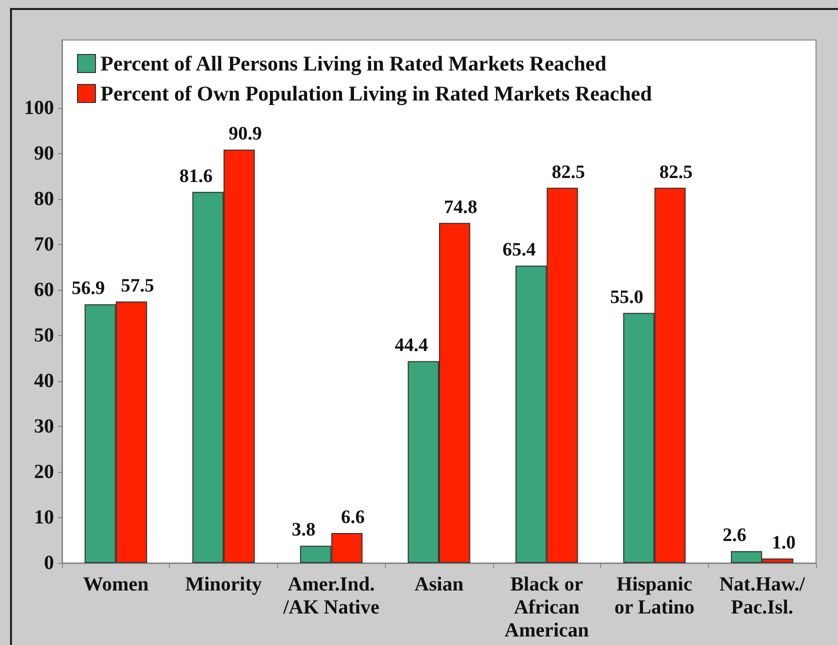 This screenshot has width=838, height=645. What do you see at coordinates (137, 286) in the screenshot?
I see `data-label: 57.5` at bounding box center [137, 286].